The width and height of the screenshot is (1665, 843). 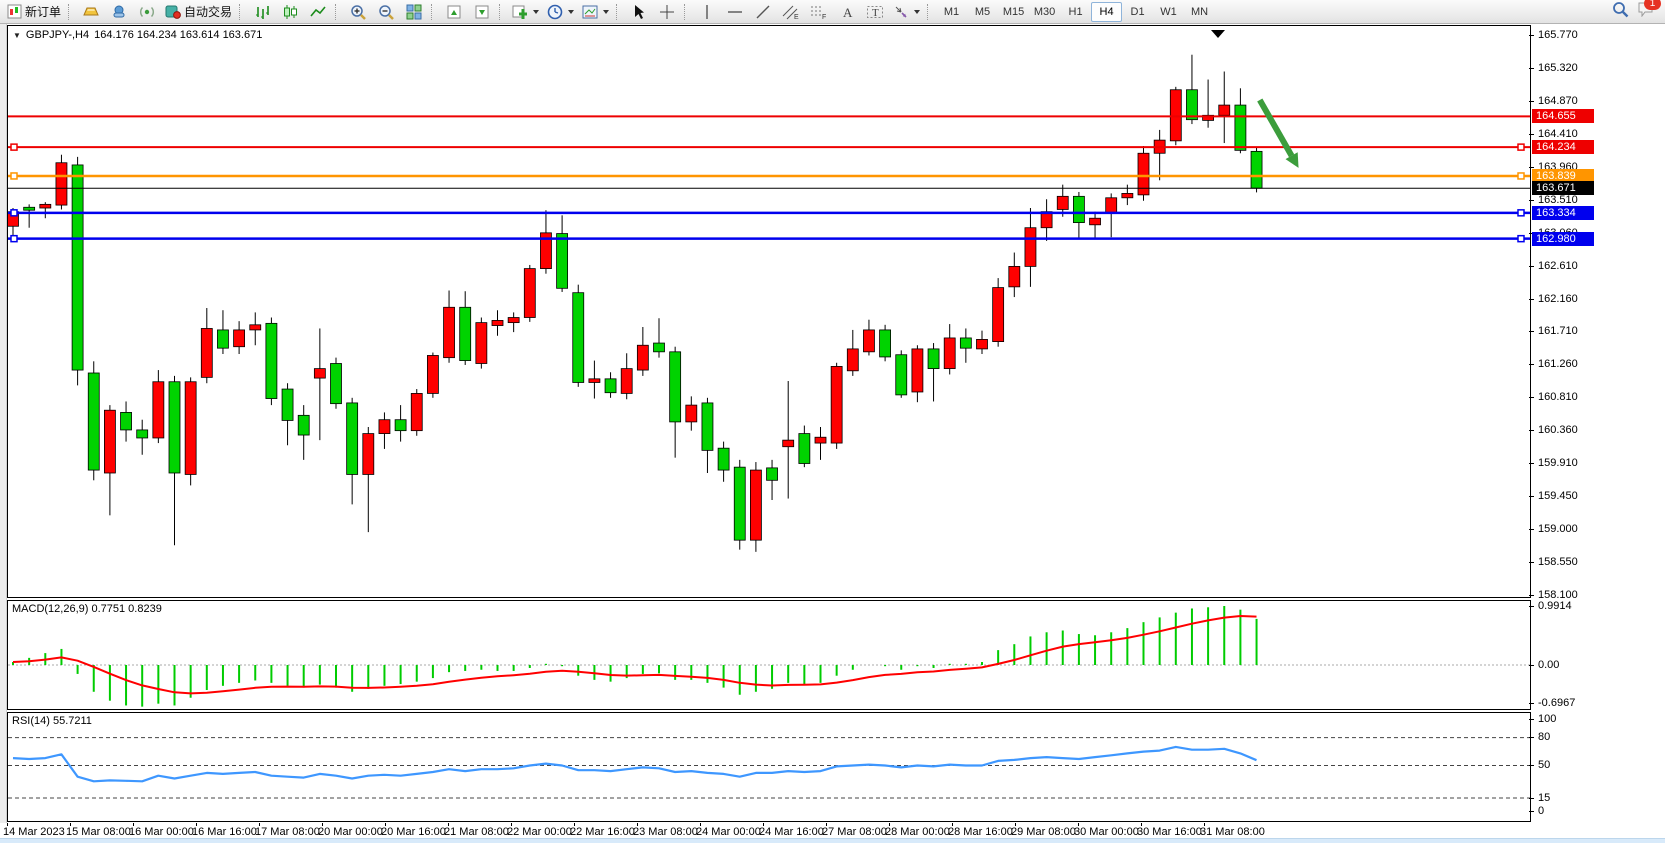 I want to click on timeframe-m15-button: M15, so click(x=1013, y=11).